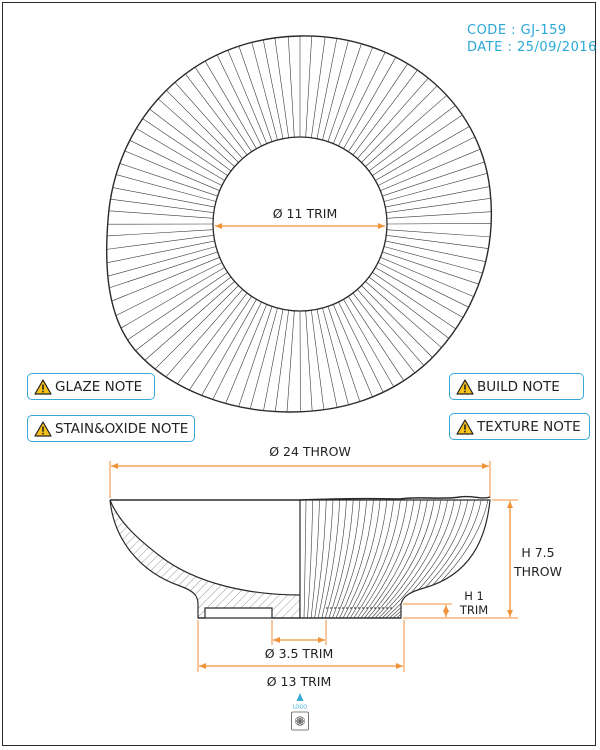 This screenshot has height=750, width=600. I want to click on logo-pointer-icon, so click(300, 697).